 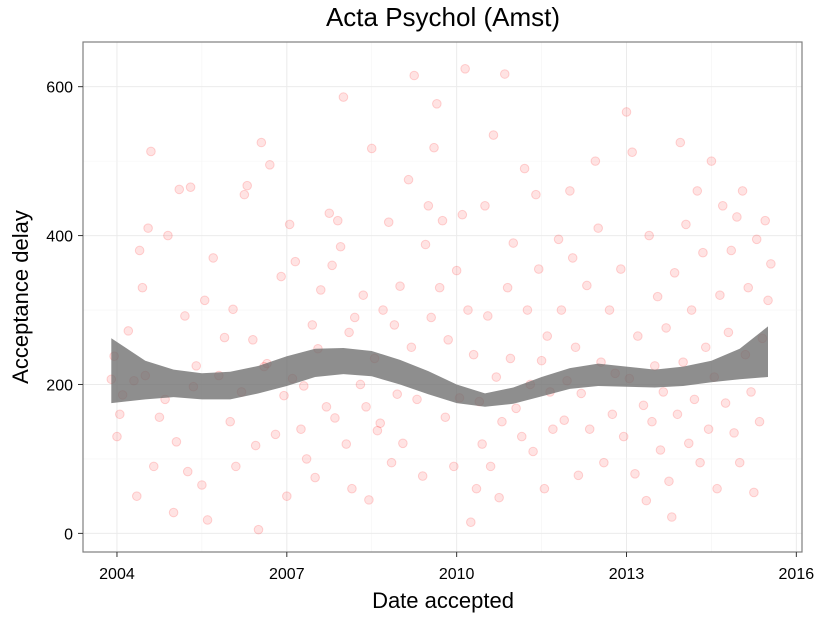 What do you see at coordinates (68, 534) in the screenshot?
I see `y-tick-label: 0` at bounding box center [68, 534].